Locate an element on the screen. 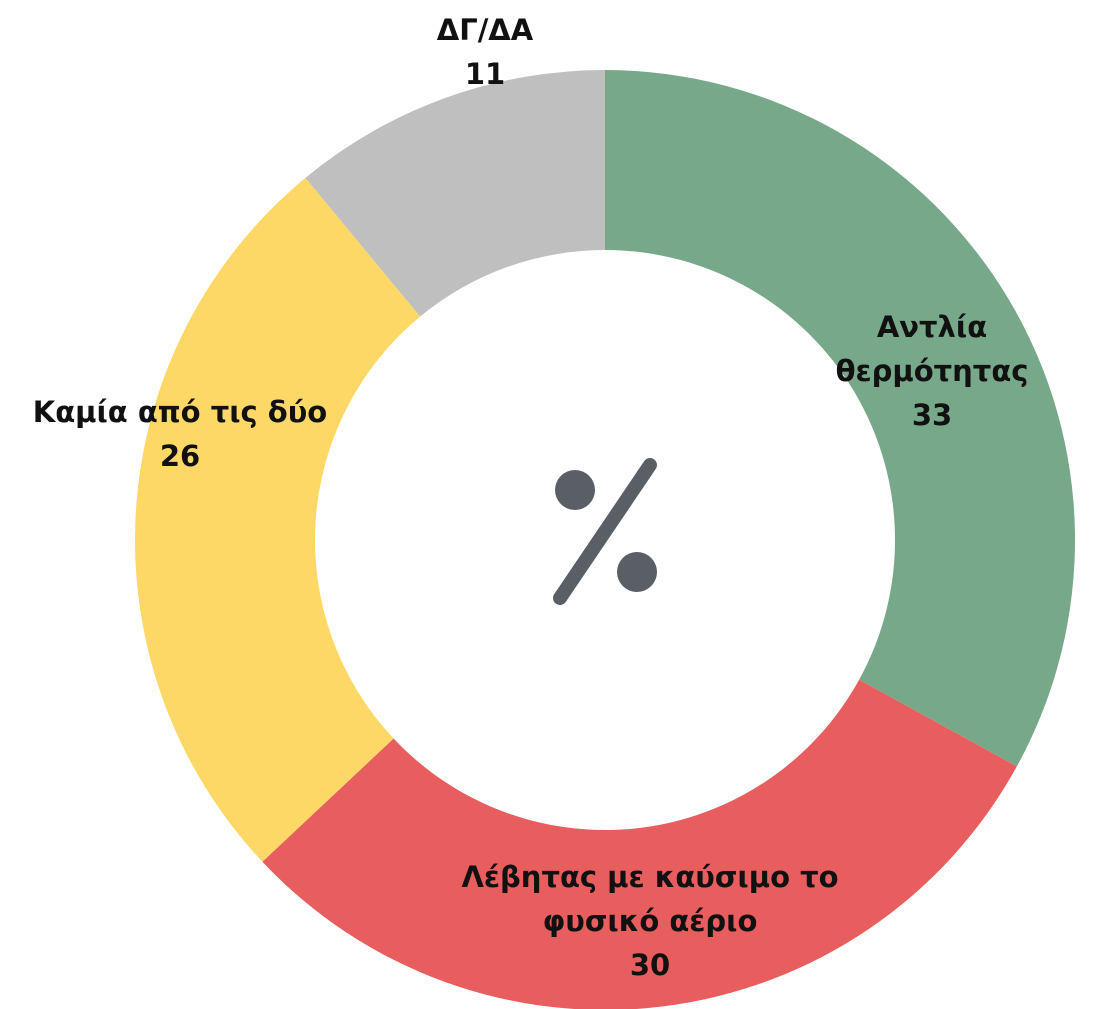 Image resolution: width=1109 pixels, height=1009 pixels. value-label: 26 is located at coordinates (180, 456).